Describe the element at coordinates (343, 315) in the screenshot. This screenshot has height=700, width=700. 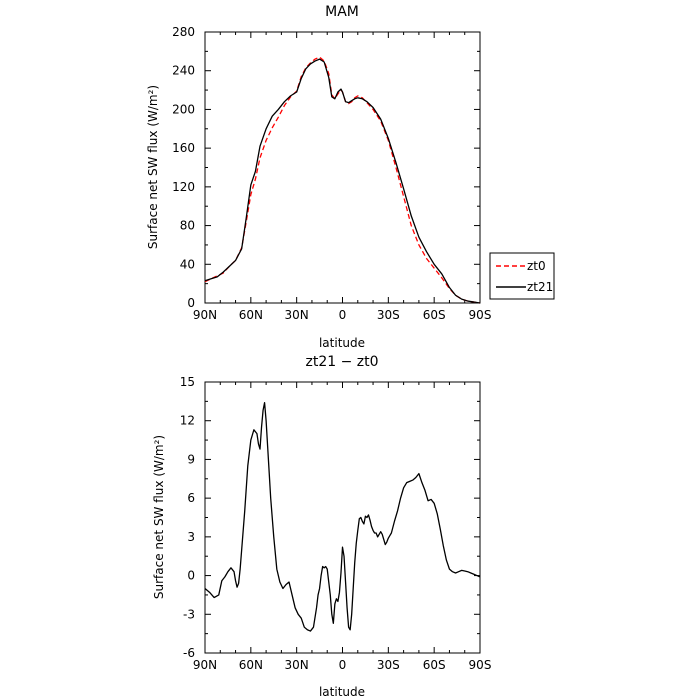
I see `top-x-tick-label: 0` at that location.